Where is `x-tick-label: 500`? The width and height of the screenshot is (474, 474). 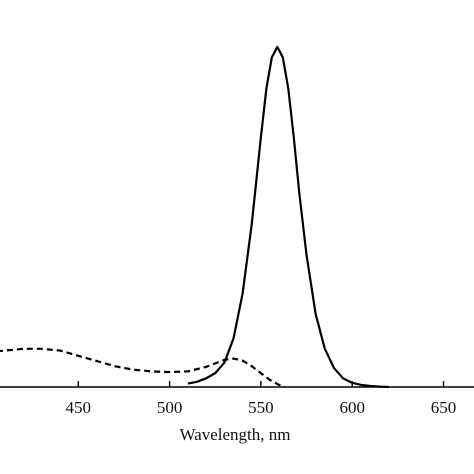 x-tick-label: 500 is located at coordinates (170, 407).